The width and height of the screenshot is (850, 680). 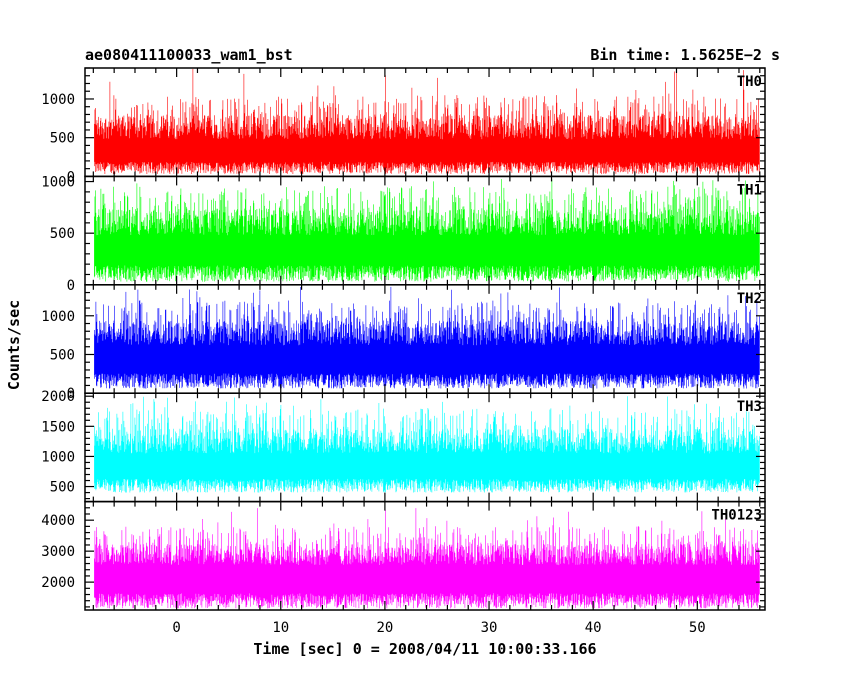 What do you see at coordinates (427, 444) in the screenshot?
I see `series-th3` at bounding box center [427, 444].